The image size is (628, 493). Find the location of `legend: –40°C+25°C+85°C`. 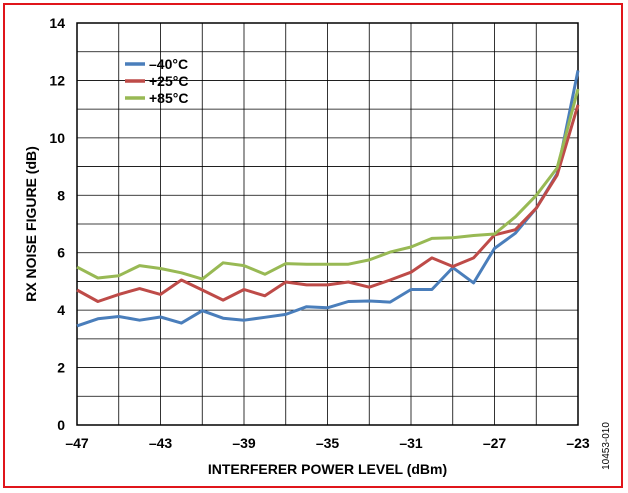

legend: –40°C+25°C+85°C is located at coordinates (156, 81).